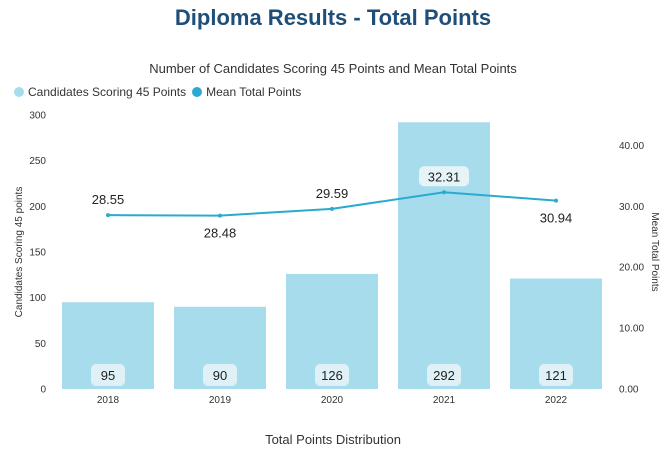  What do you see at coordinates (629, 390) in the screenshot?
I see `y2-tick-label: 0.00` at bounding box center [629, 390].